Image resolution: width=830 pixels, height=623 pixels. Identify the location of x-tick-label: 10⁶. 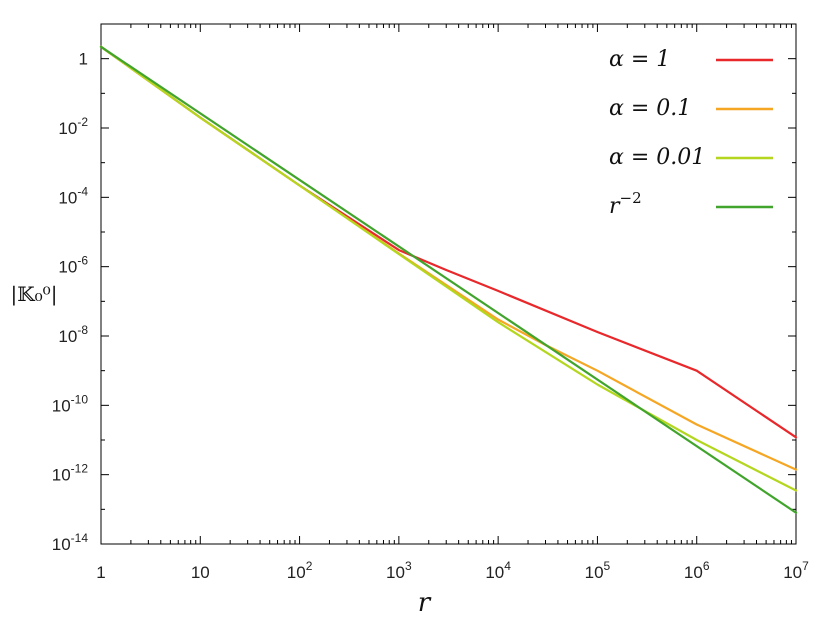
(697, 570).